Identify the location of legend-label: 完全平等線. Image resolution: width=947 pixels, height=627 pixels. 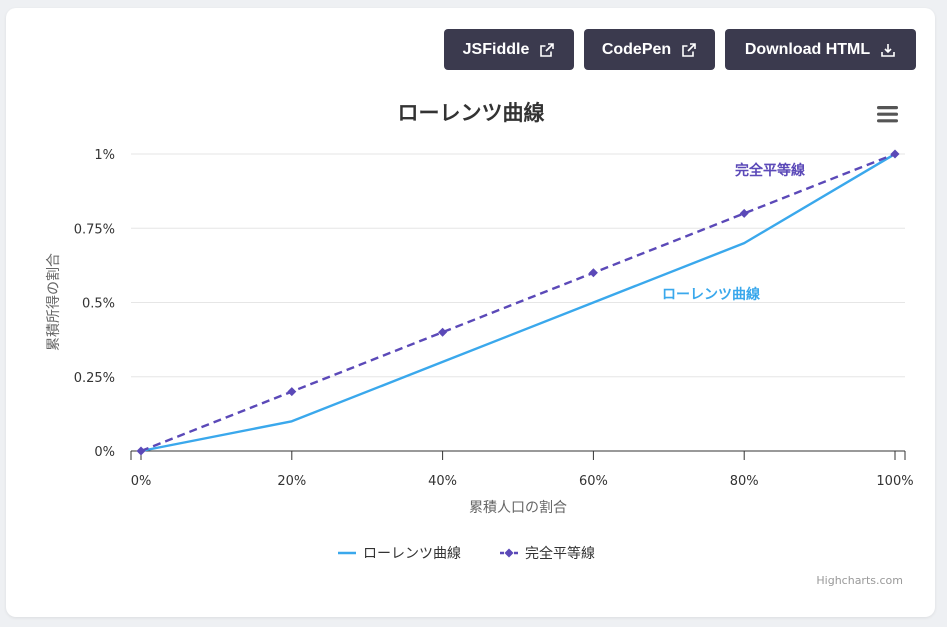
(560, 553).